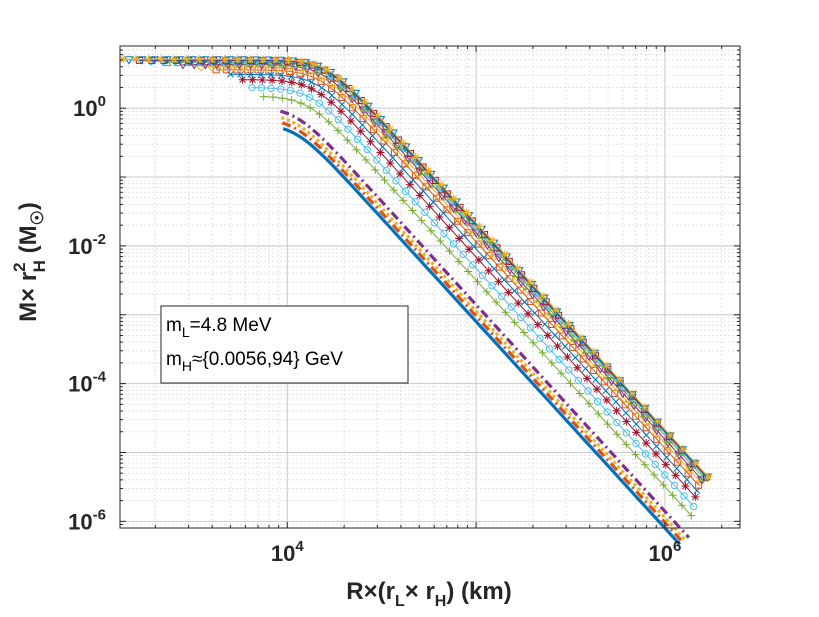 This screenshot has width=819, height=617. I want to click on svg-text: 10⁴, so click(287, 552).